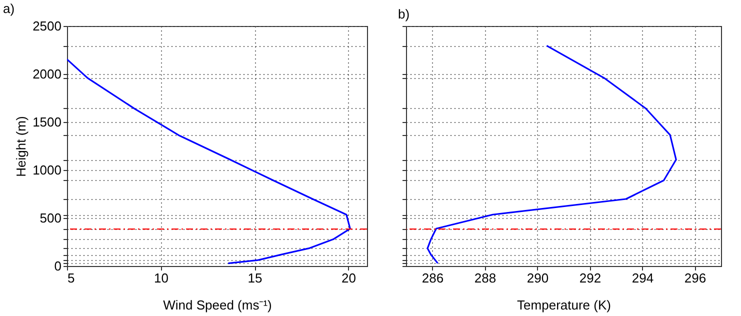 This screenshot has height=316, width=741. What do you see at coordinates (47, 74) in the screenshot?
I see `y-tick-label: 2000` at bounding box center [47, 74].